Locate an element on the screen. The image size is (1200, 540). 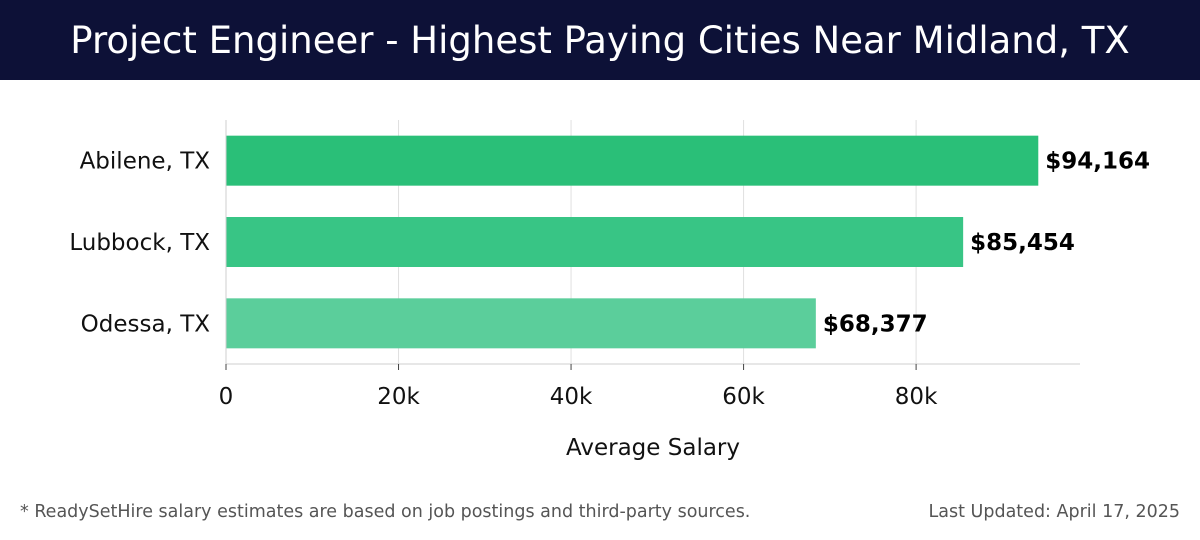
x-tick-label: 20k is located at coordinates (398, 397).